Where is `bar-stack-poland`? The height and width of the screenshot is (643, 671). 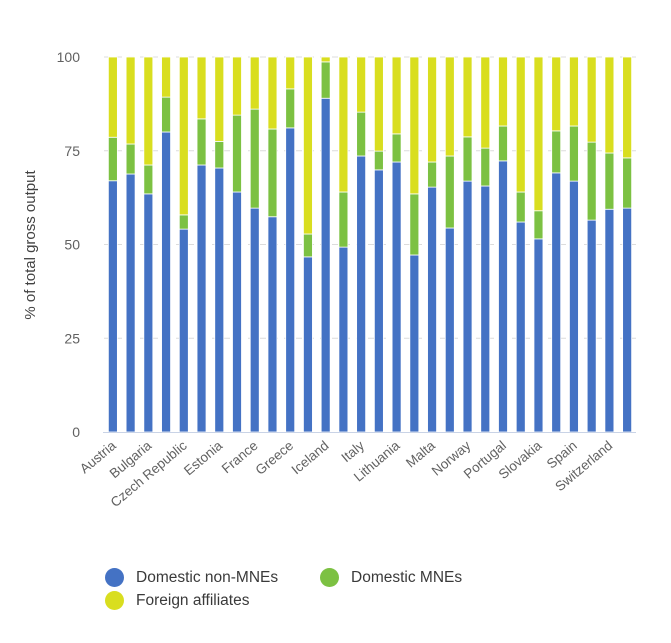 bar-stack-poland is located at coordinates (485, 244).